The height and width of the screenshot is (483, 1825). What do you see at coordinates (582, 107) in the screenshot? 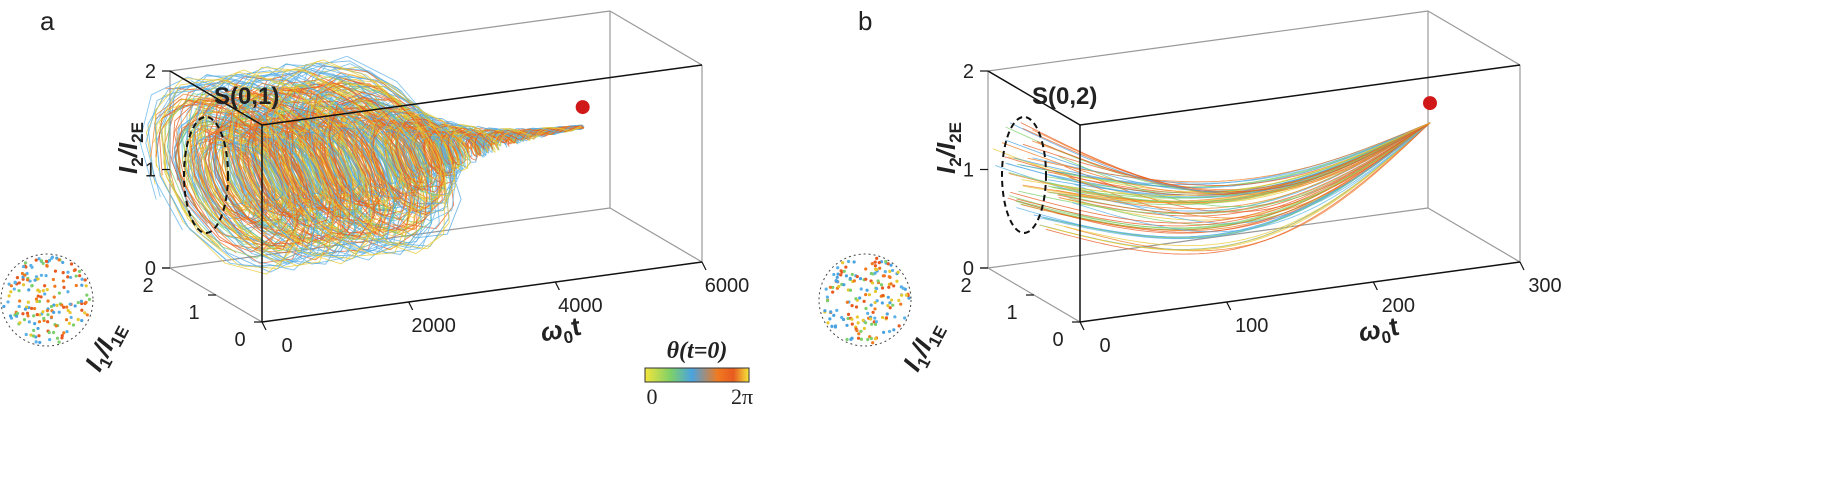
I see `end-point` at bounding box center [582, 107].